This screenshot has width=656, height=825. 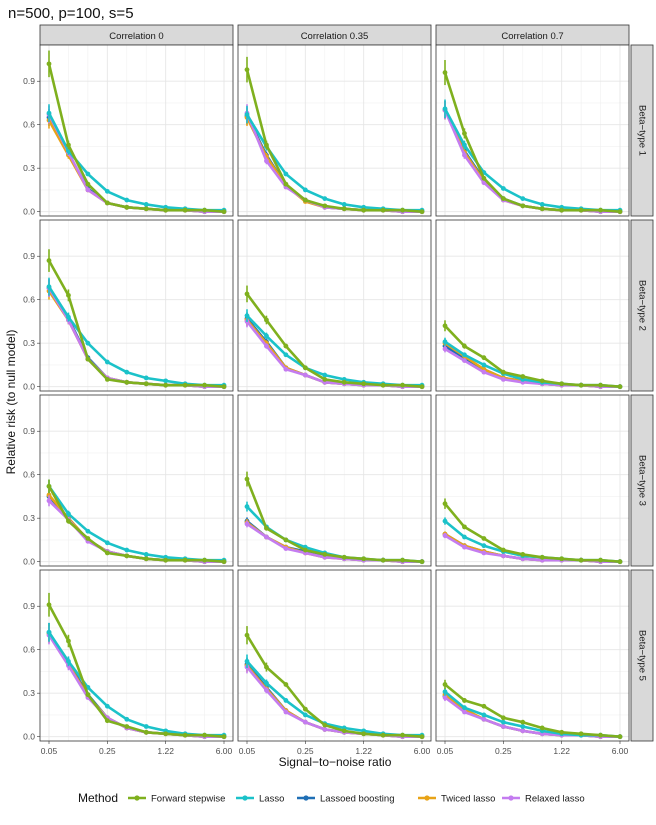 What do you see at coordinates (271, 799) in the screenshot?
I see `legend-label: Lasso` at bounding box center [271, 799].